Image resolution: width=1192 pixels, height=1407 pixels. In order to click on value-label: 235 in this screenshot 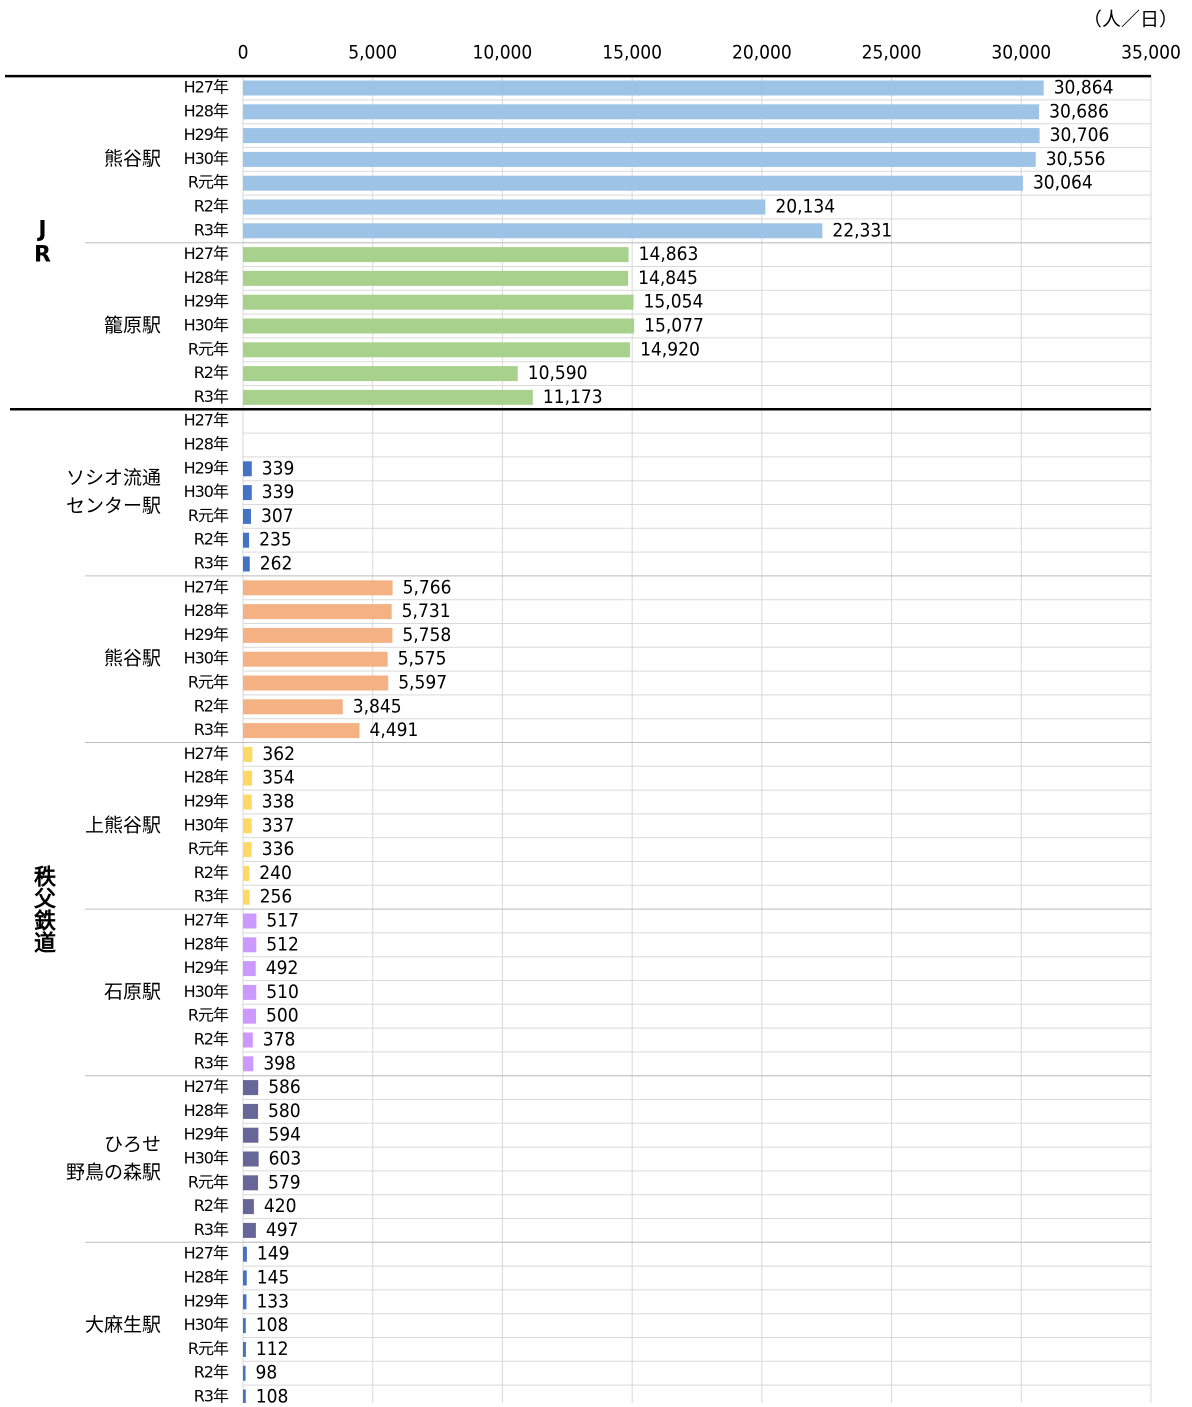, I will do `click(275, 540)`.